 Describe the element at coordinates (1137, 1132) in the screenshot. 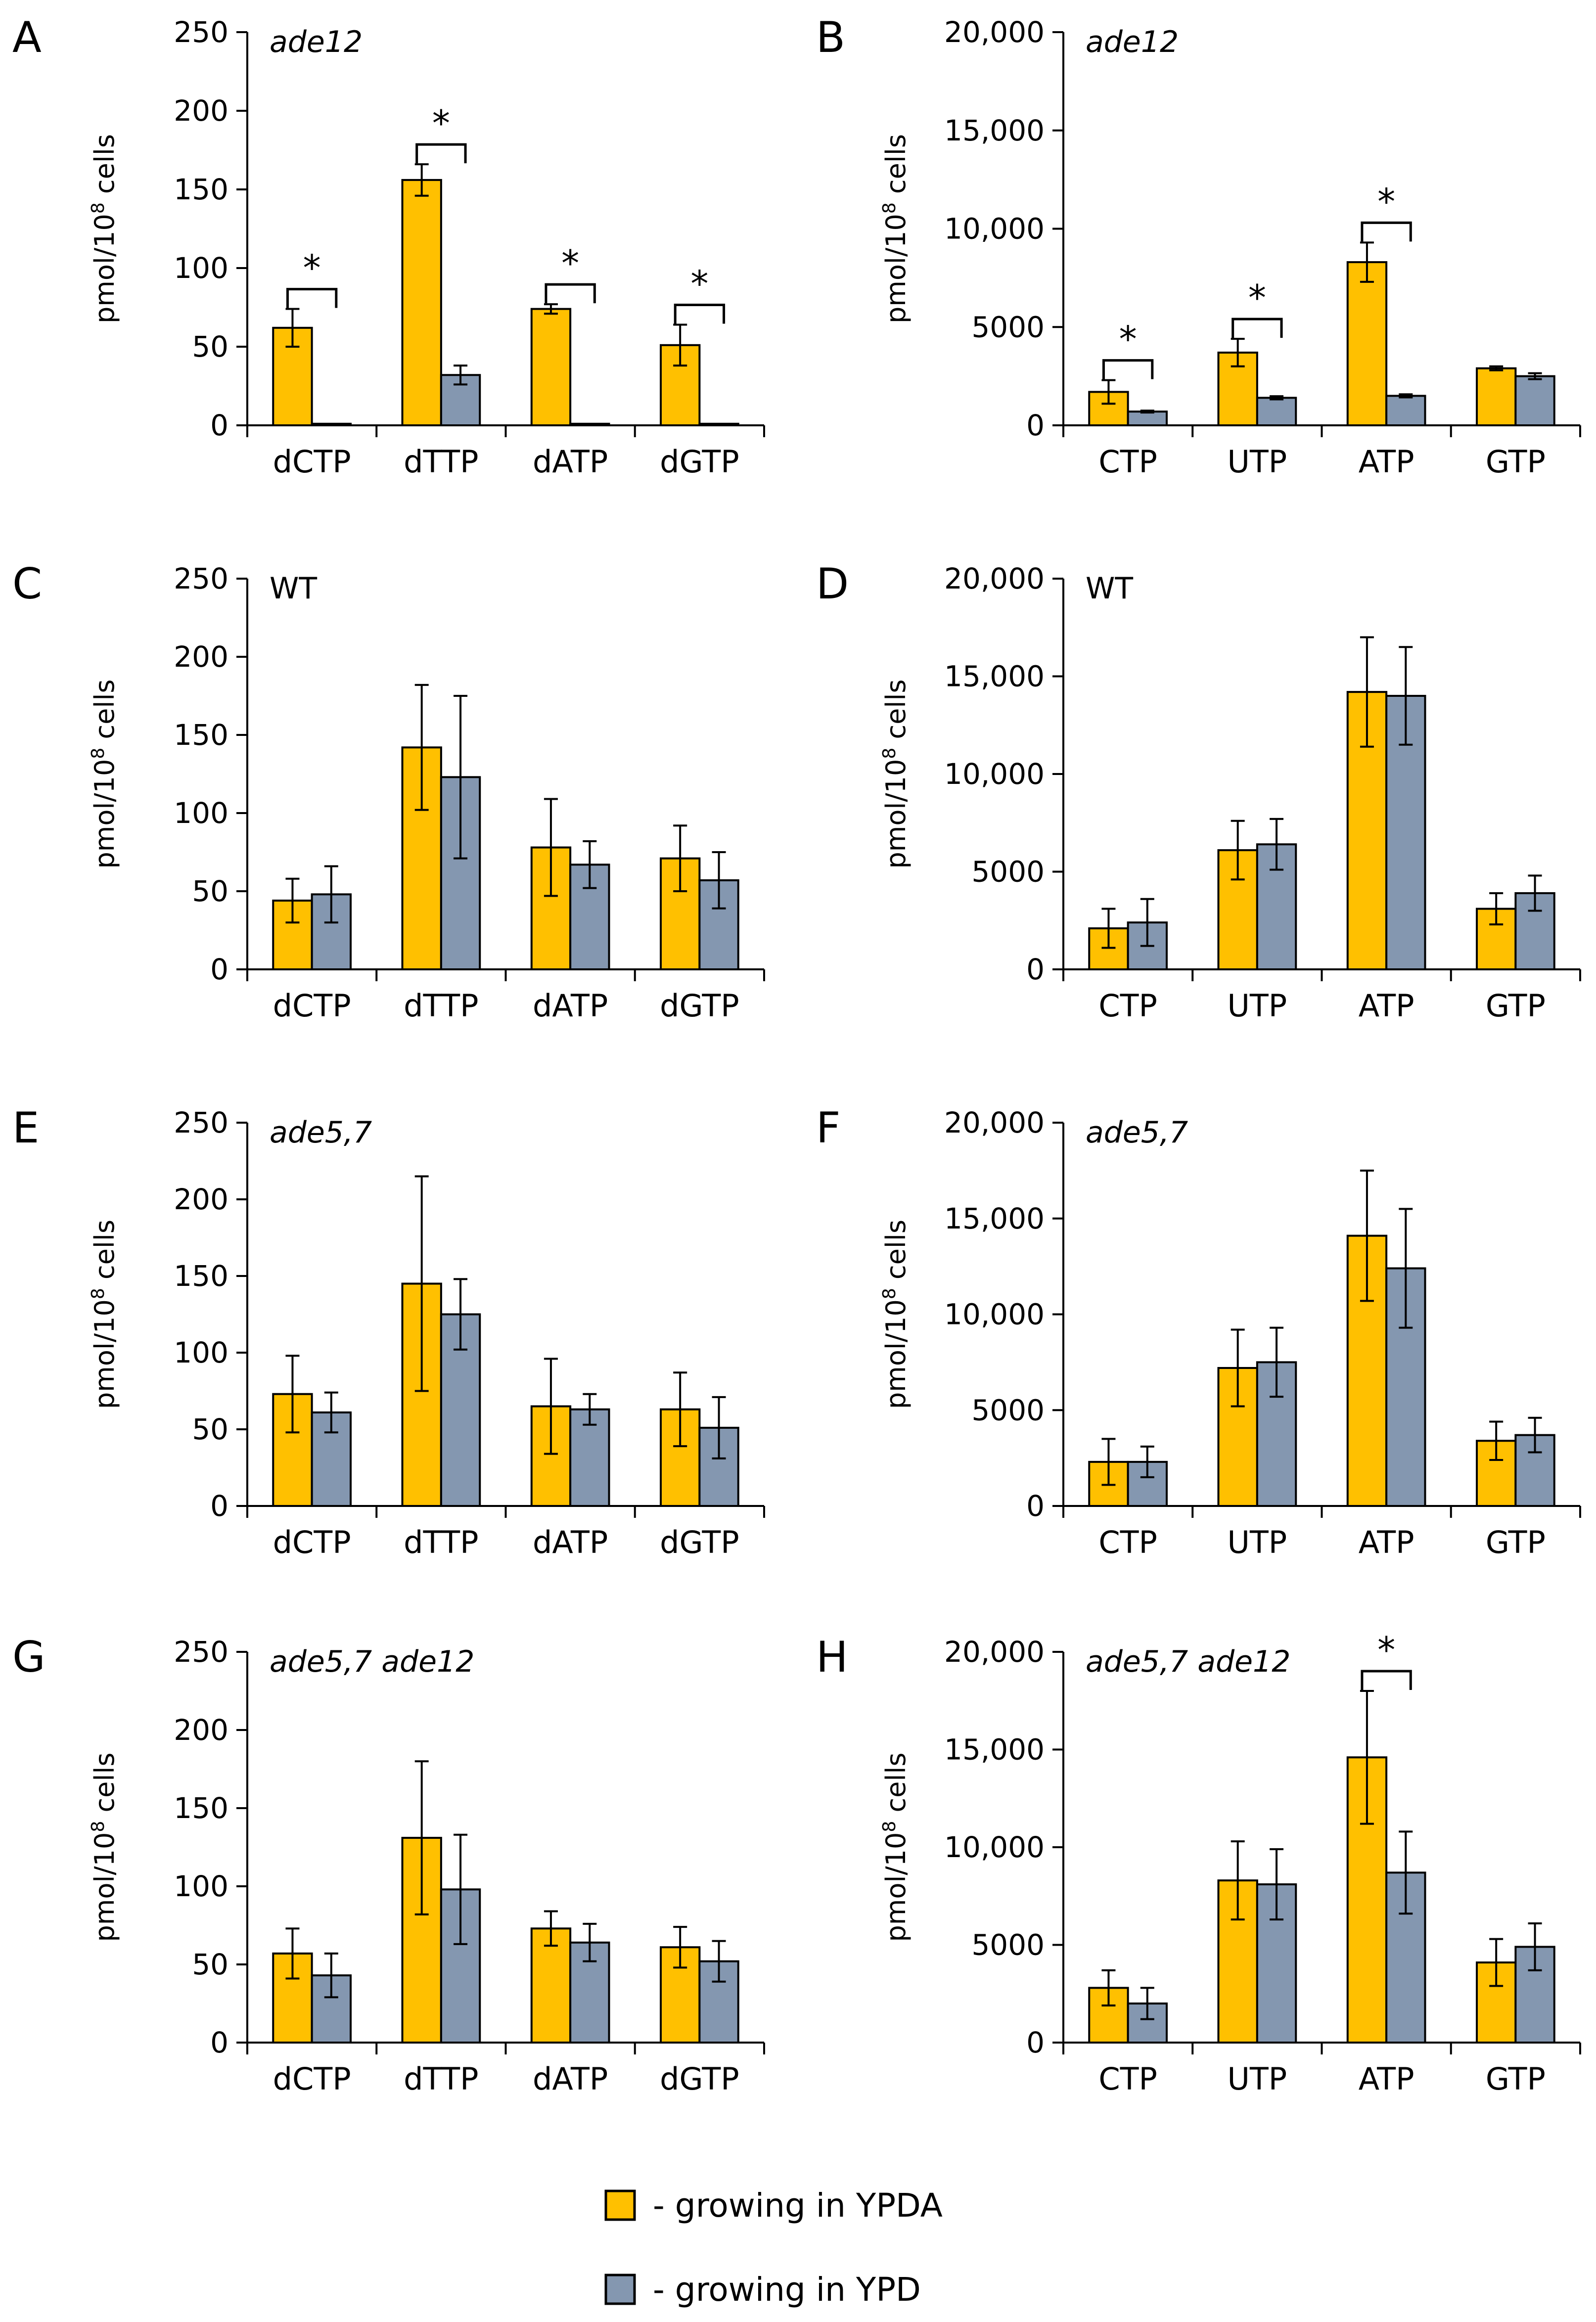

I see `strain-label: ade5,7` at that location.